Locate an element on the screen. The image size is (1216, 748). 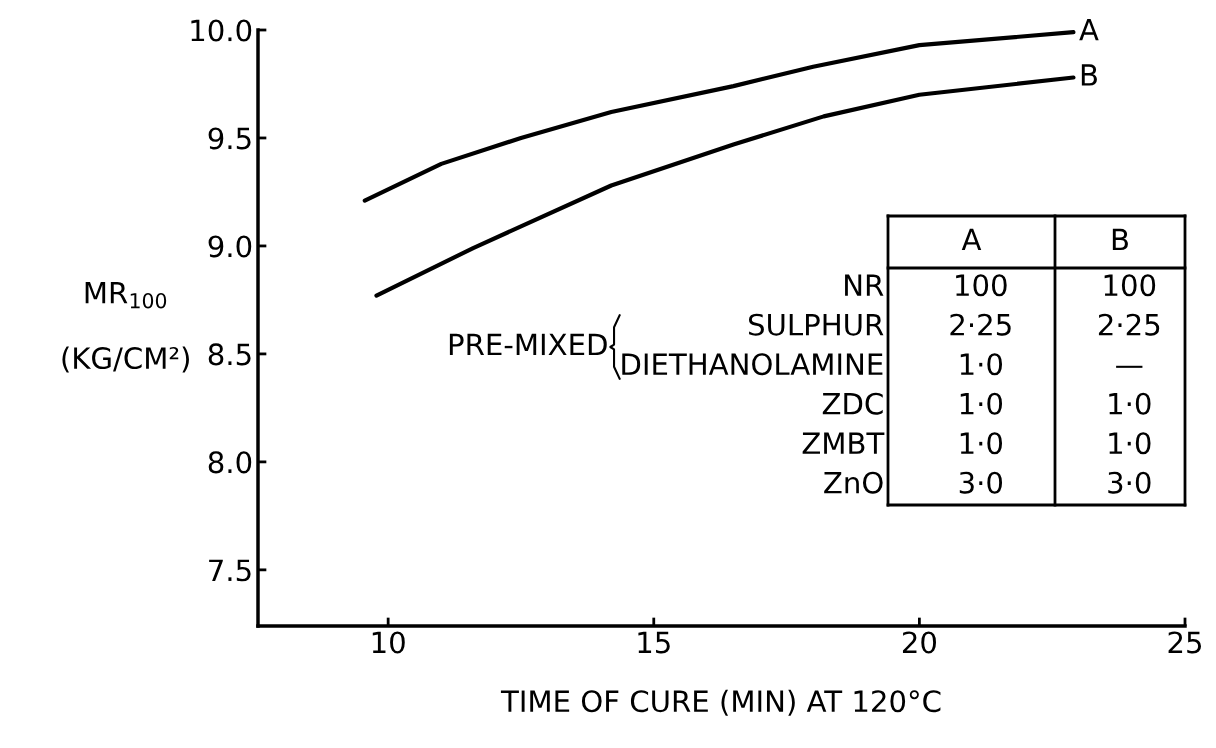
y-tick-label: 7.5 is located at coordinates (230, 570).